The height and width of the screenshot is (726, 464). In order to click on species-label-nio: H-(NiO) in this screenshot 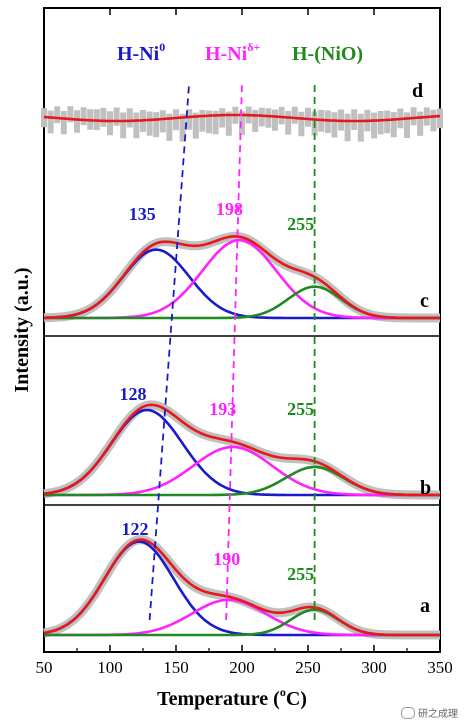, I will do `click(327, 54)`.